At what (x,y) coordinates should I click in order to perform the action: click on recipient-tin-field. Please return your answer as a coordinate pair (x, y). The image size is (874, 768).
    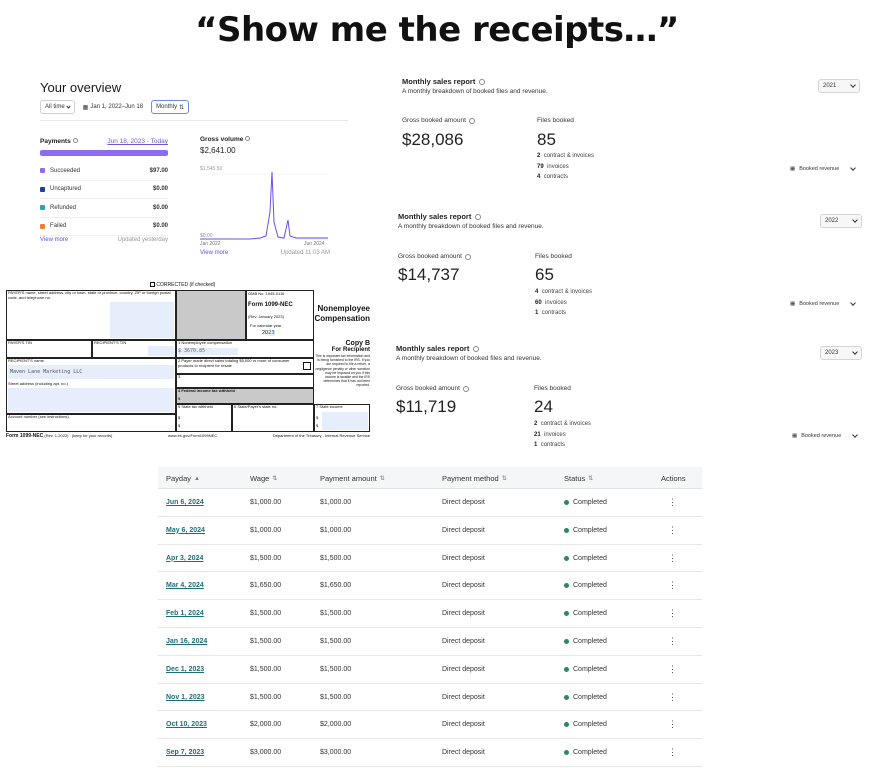
    Looking at the image, I should click on (161, 351).